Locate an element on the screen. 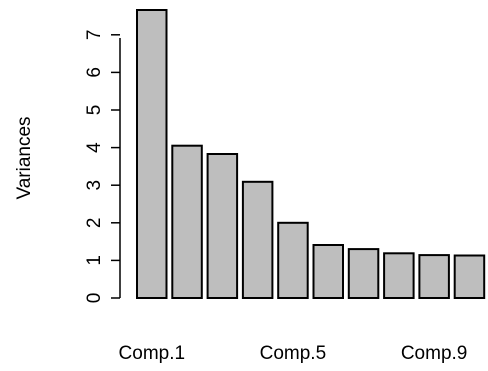 The image size is (488, 371). y-tick-label-5: 5 is located at coordinates (94, 110).